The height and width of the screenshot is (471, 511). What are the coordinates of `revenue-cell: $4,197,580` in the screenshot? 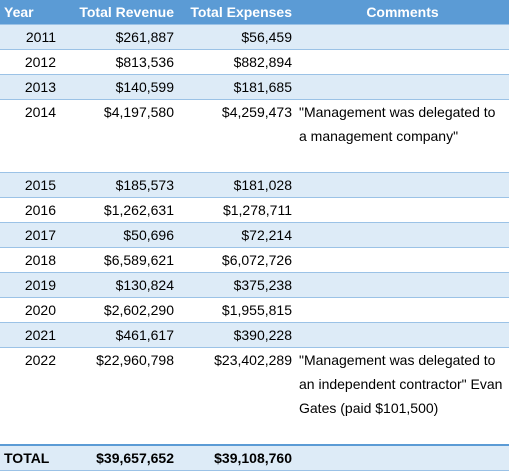 It's located at (120, 136).